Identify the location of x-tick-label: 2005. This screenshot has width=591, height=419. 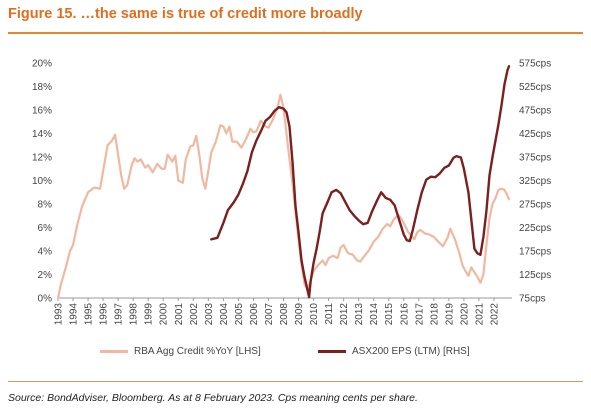
(239, 314).